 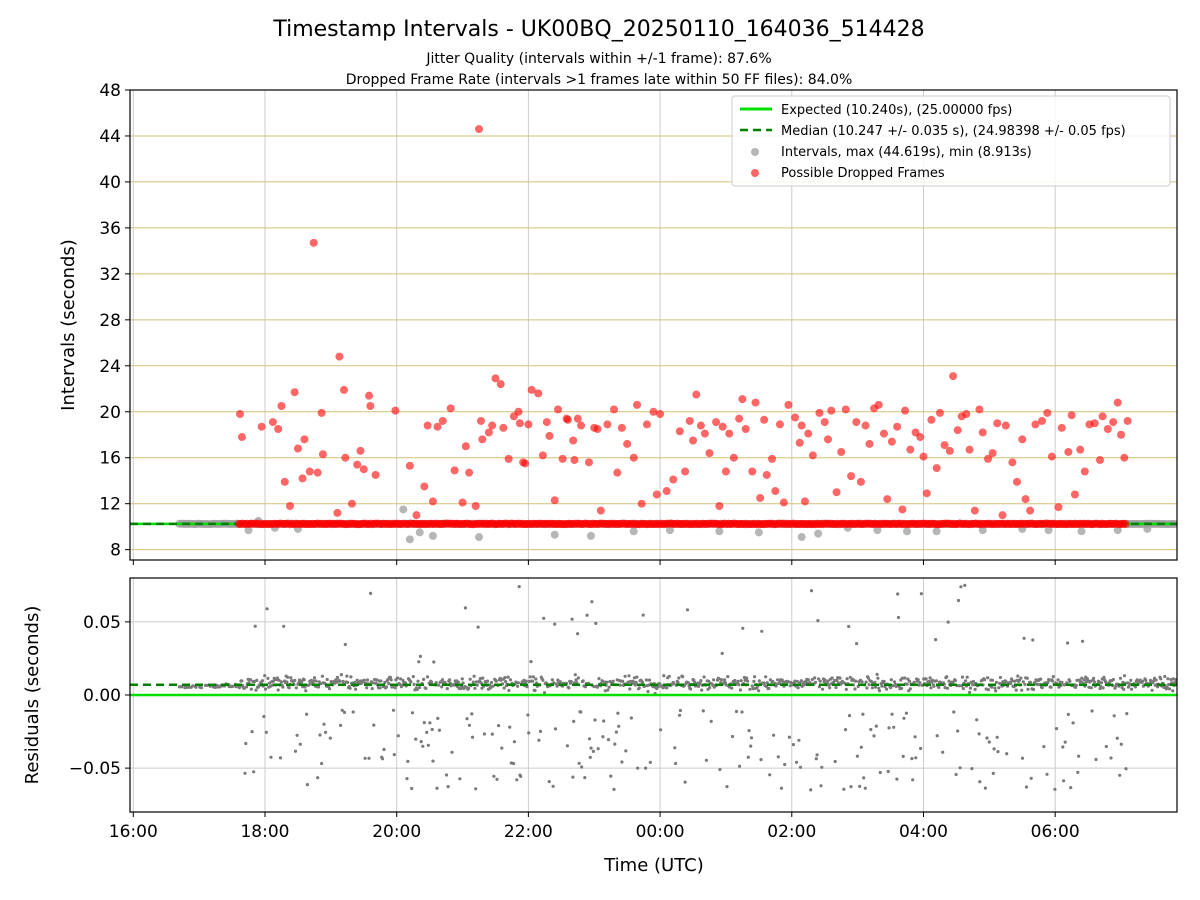 What do you see at coordinates (110, 459) in the screenshot?
I see `intervals-y-tick-label: 16` at bounding box center [110, 459].